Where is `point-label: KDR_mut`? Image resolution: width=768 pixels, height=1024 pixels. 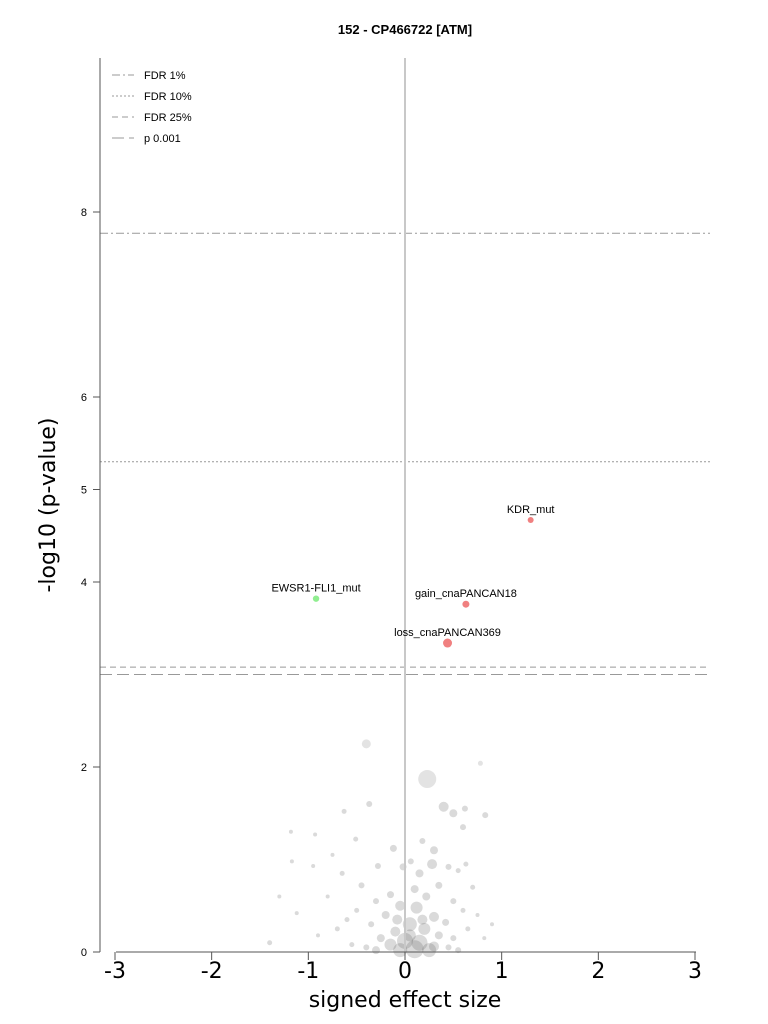
point-label: KDR_mut is located at coordinates (531, 510).